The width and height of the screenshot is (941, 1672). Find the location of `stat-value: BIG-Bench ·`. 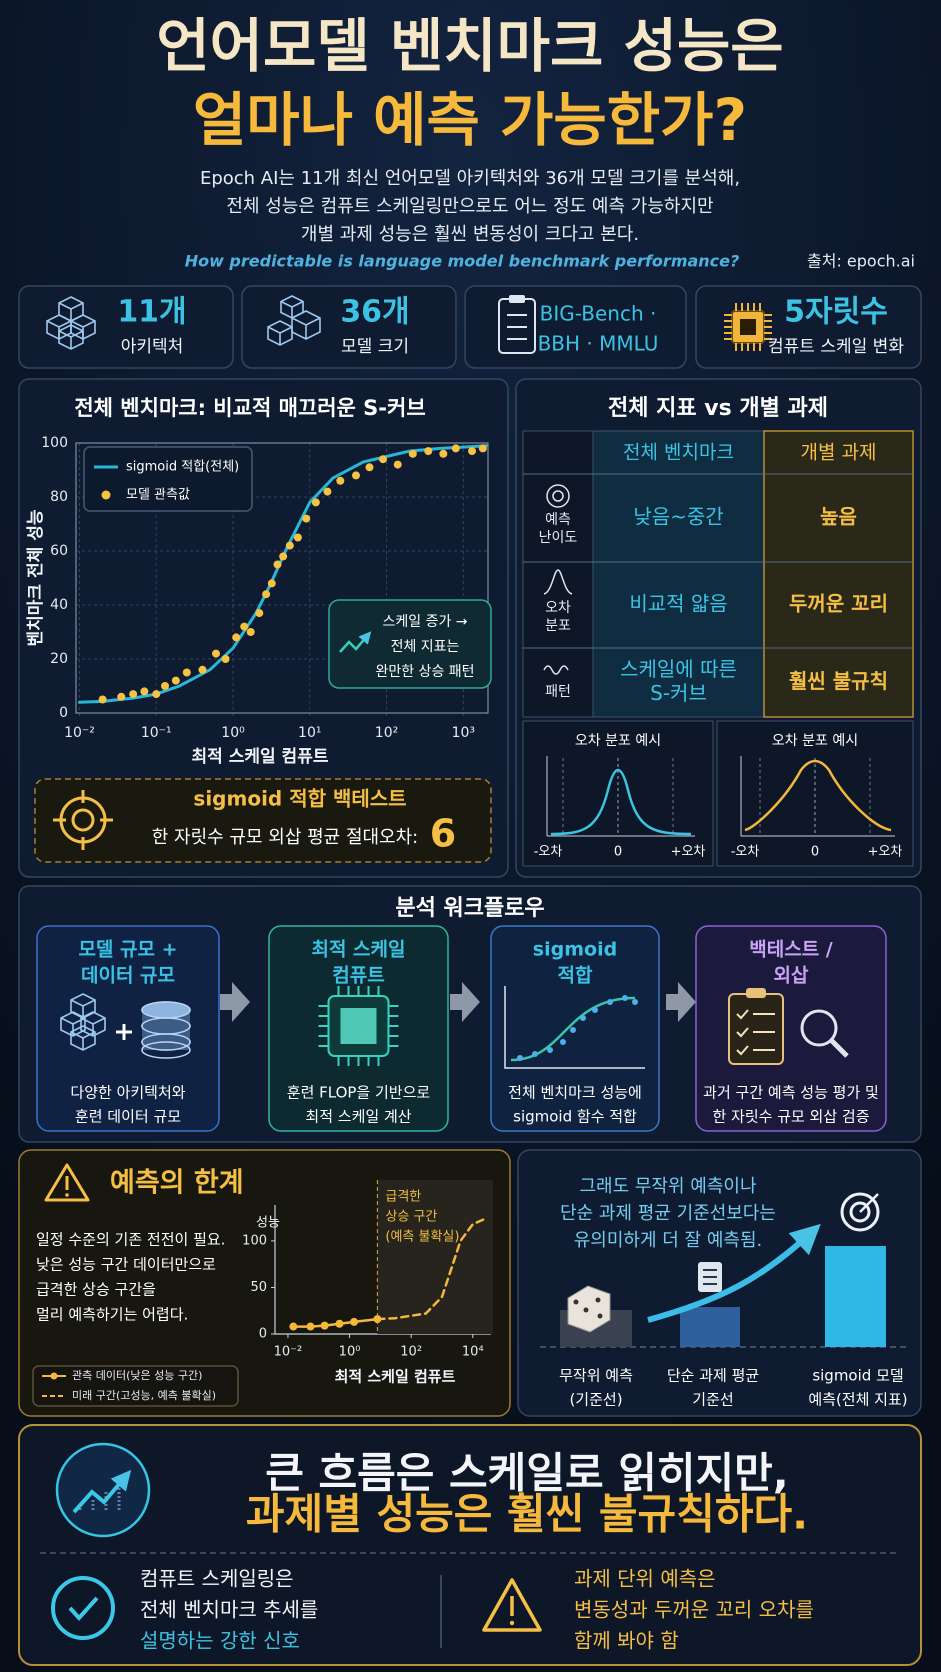

stat-value: BIG-Bench · is located at coordinates (598, 314).